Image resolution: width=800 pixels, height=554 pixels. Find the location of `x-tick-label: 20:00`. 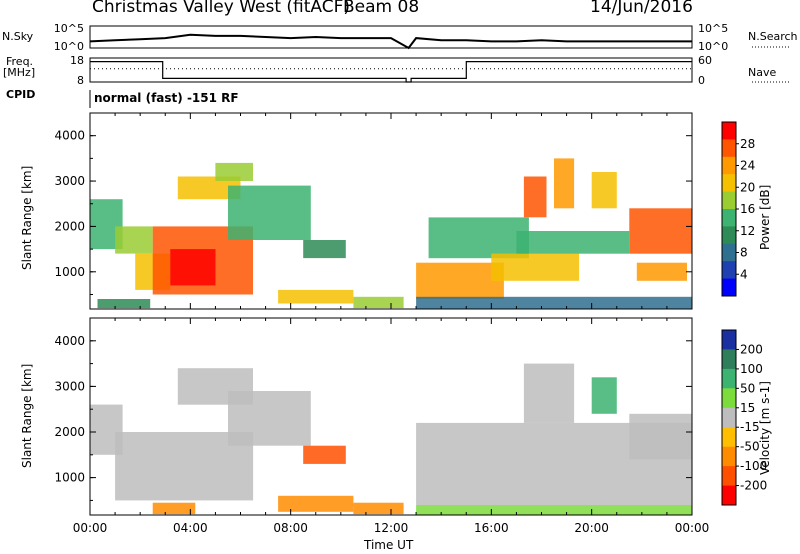

x-tick-label: 20:00 is located at coordinates (591, 528).